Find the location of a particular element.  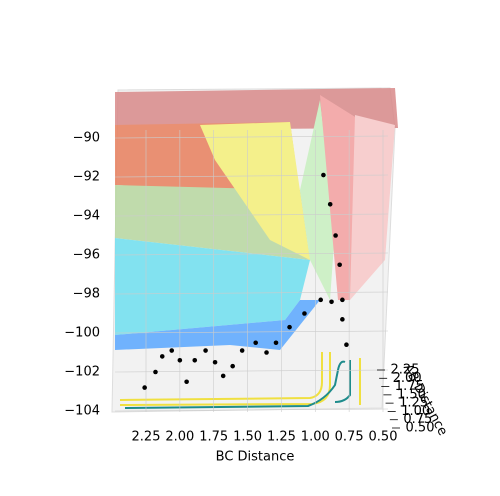

z-tick-label: −104 is located at coordinates (82, 411).